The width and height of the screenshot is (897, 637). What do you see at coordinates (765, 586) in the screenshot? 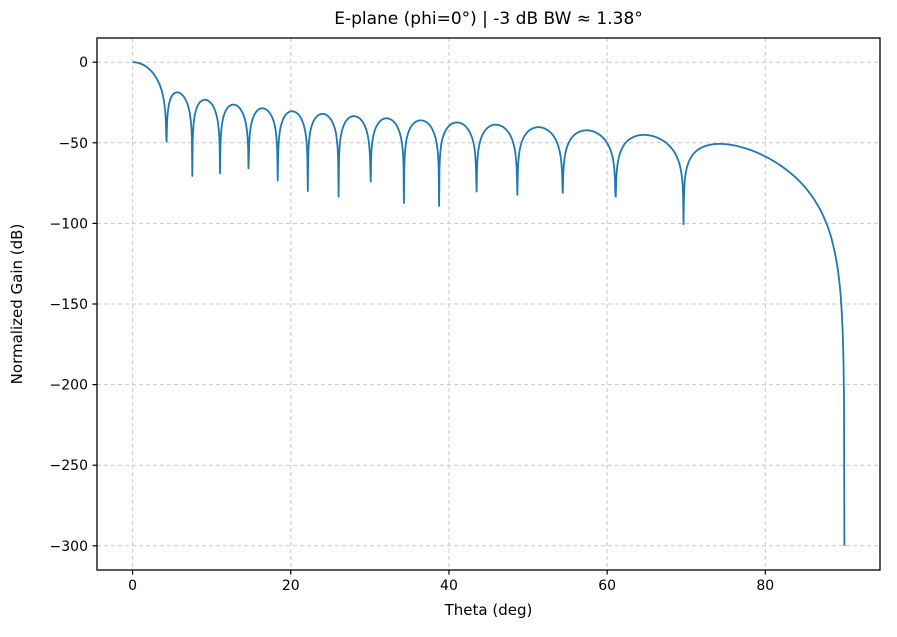
I see `x-tick-label: 80` at bounding box center [765, 586].